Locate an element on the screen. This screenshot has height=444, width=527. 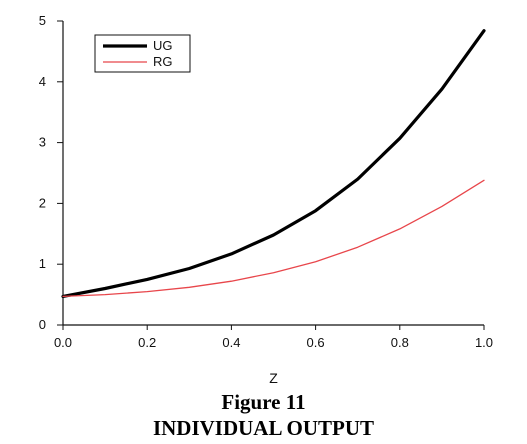
x-tick-label: 1.0 is located at coordinates (484, 342).